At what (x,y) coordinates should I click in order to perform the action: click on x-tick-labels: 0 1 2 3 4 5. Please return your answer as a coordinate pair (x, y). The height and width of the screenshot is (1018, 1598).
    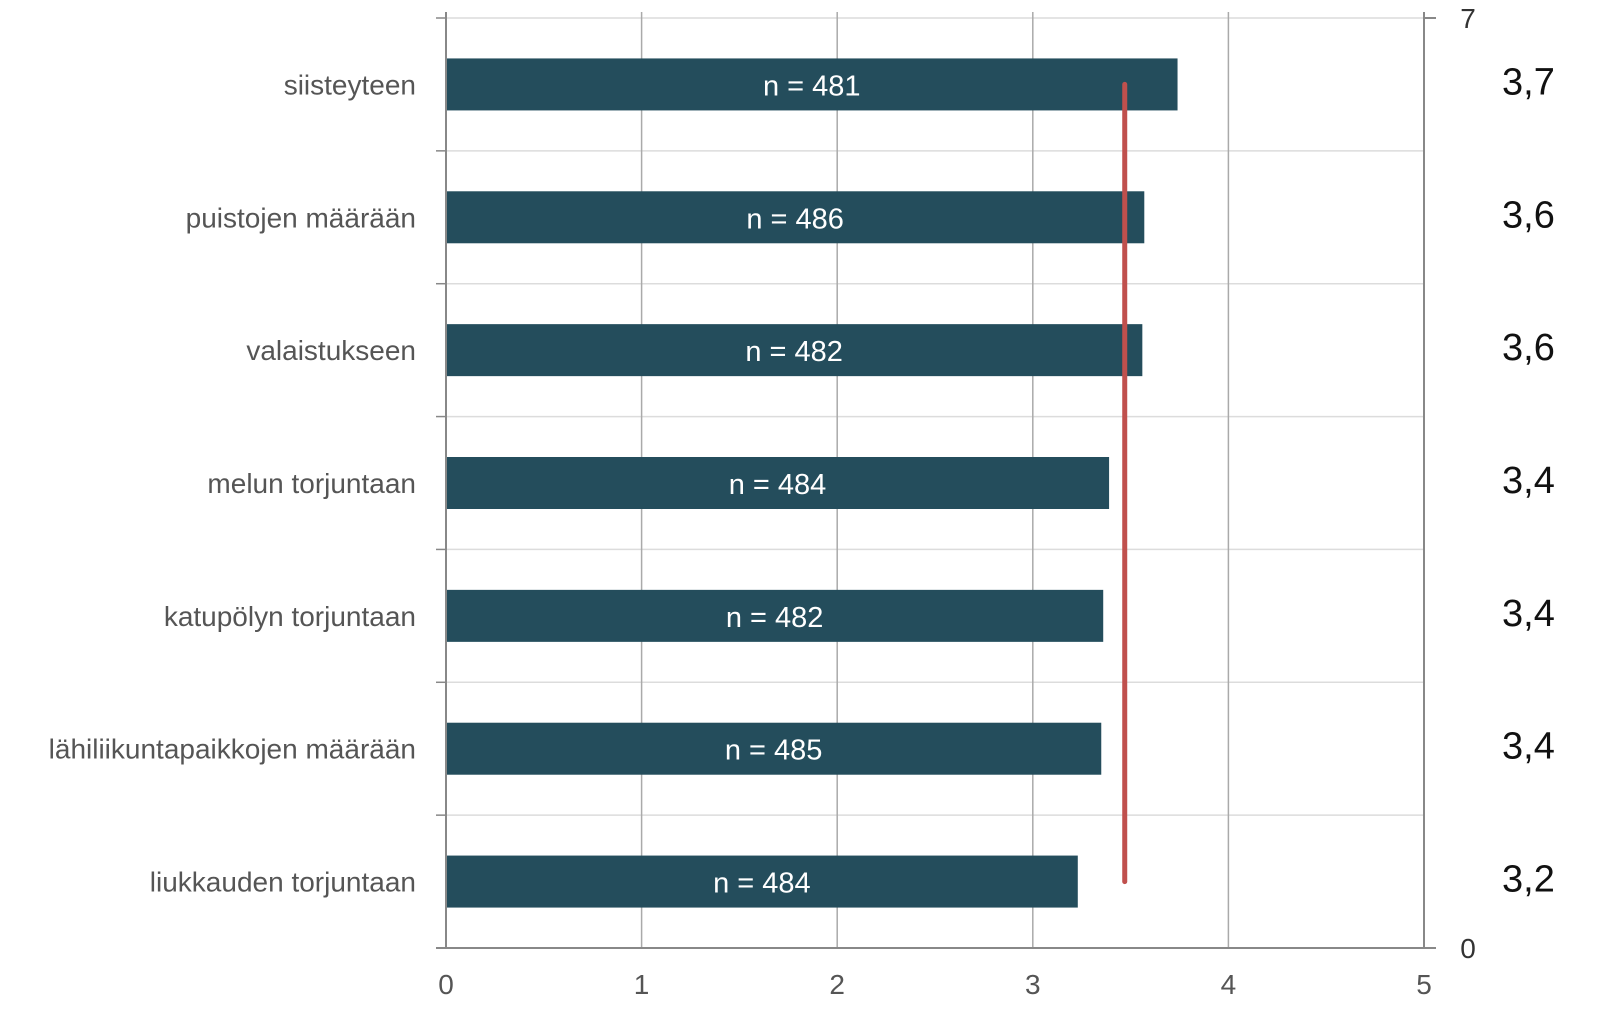
    Looking at the image, I should click on (935, 984).